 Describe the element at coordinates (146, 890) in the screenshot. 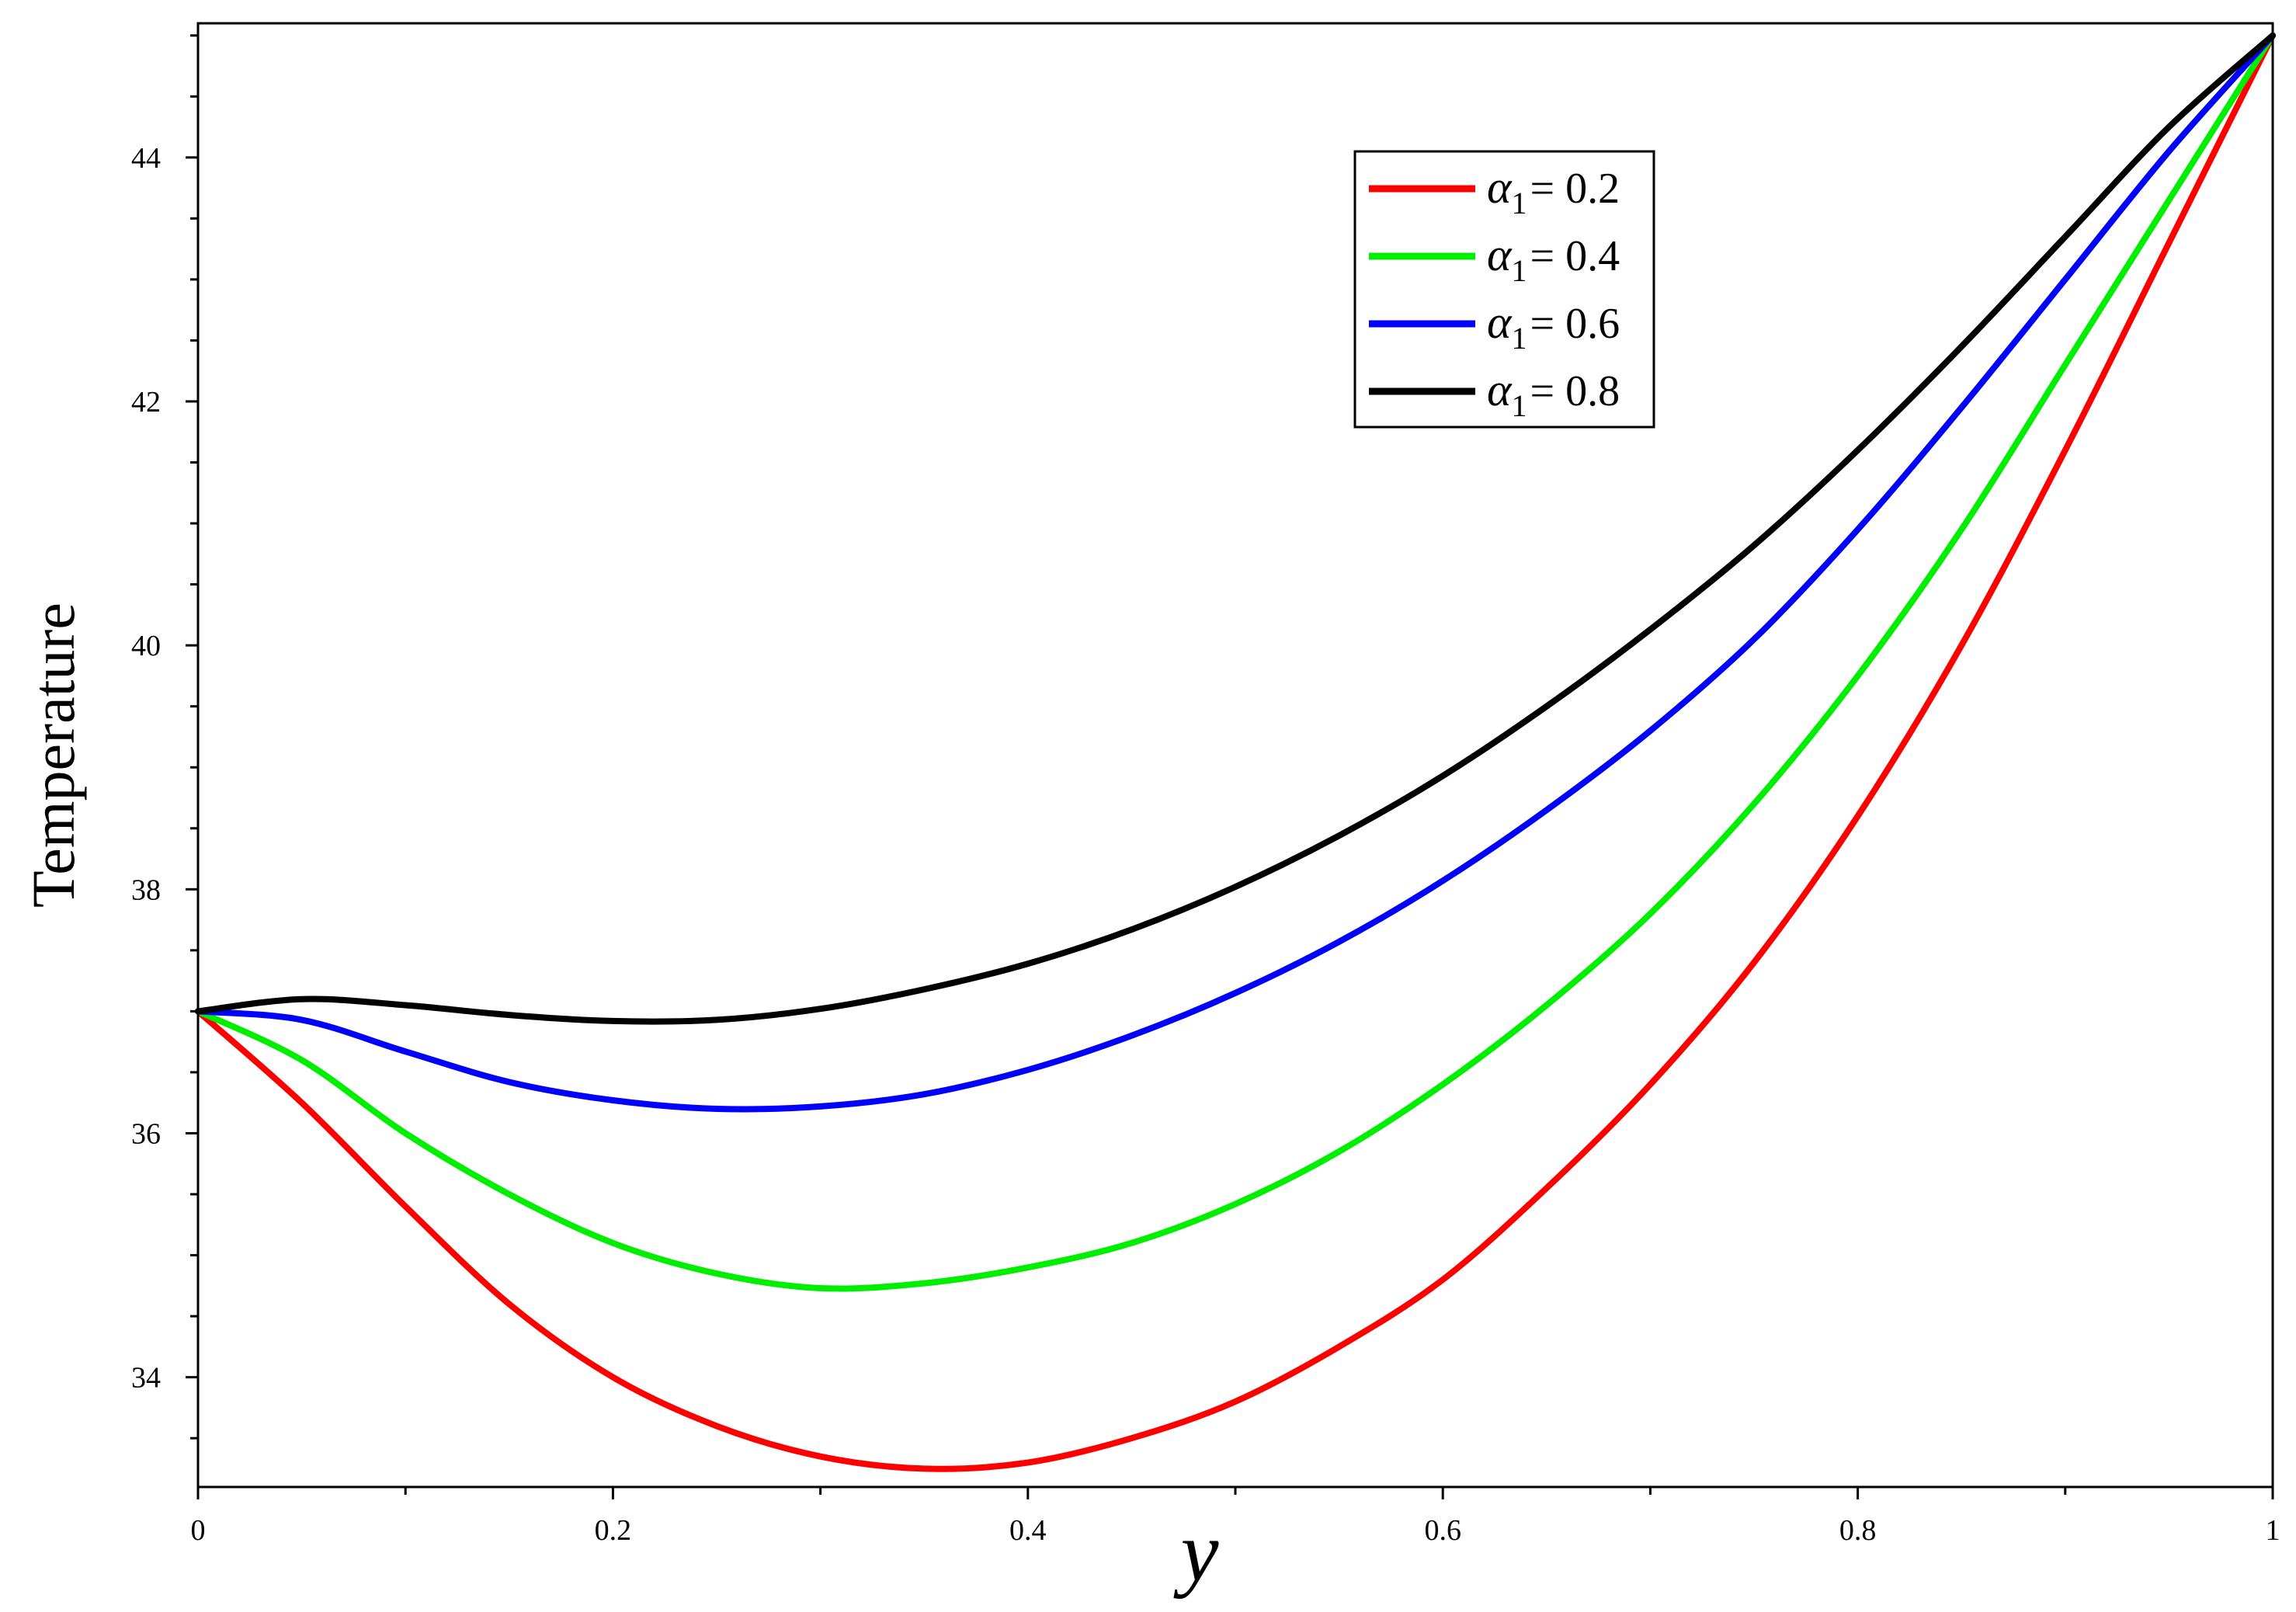

I see `y-tick-label: 38` at that location.